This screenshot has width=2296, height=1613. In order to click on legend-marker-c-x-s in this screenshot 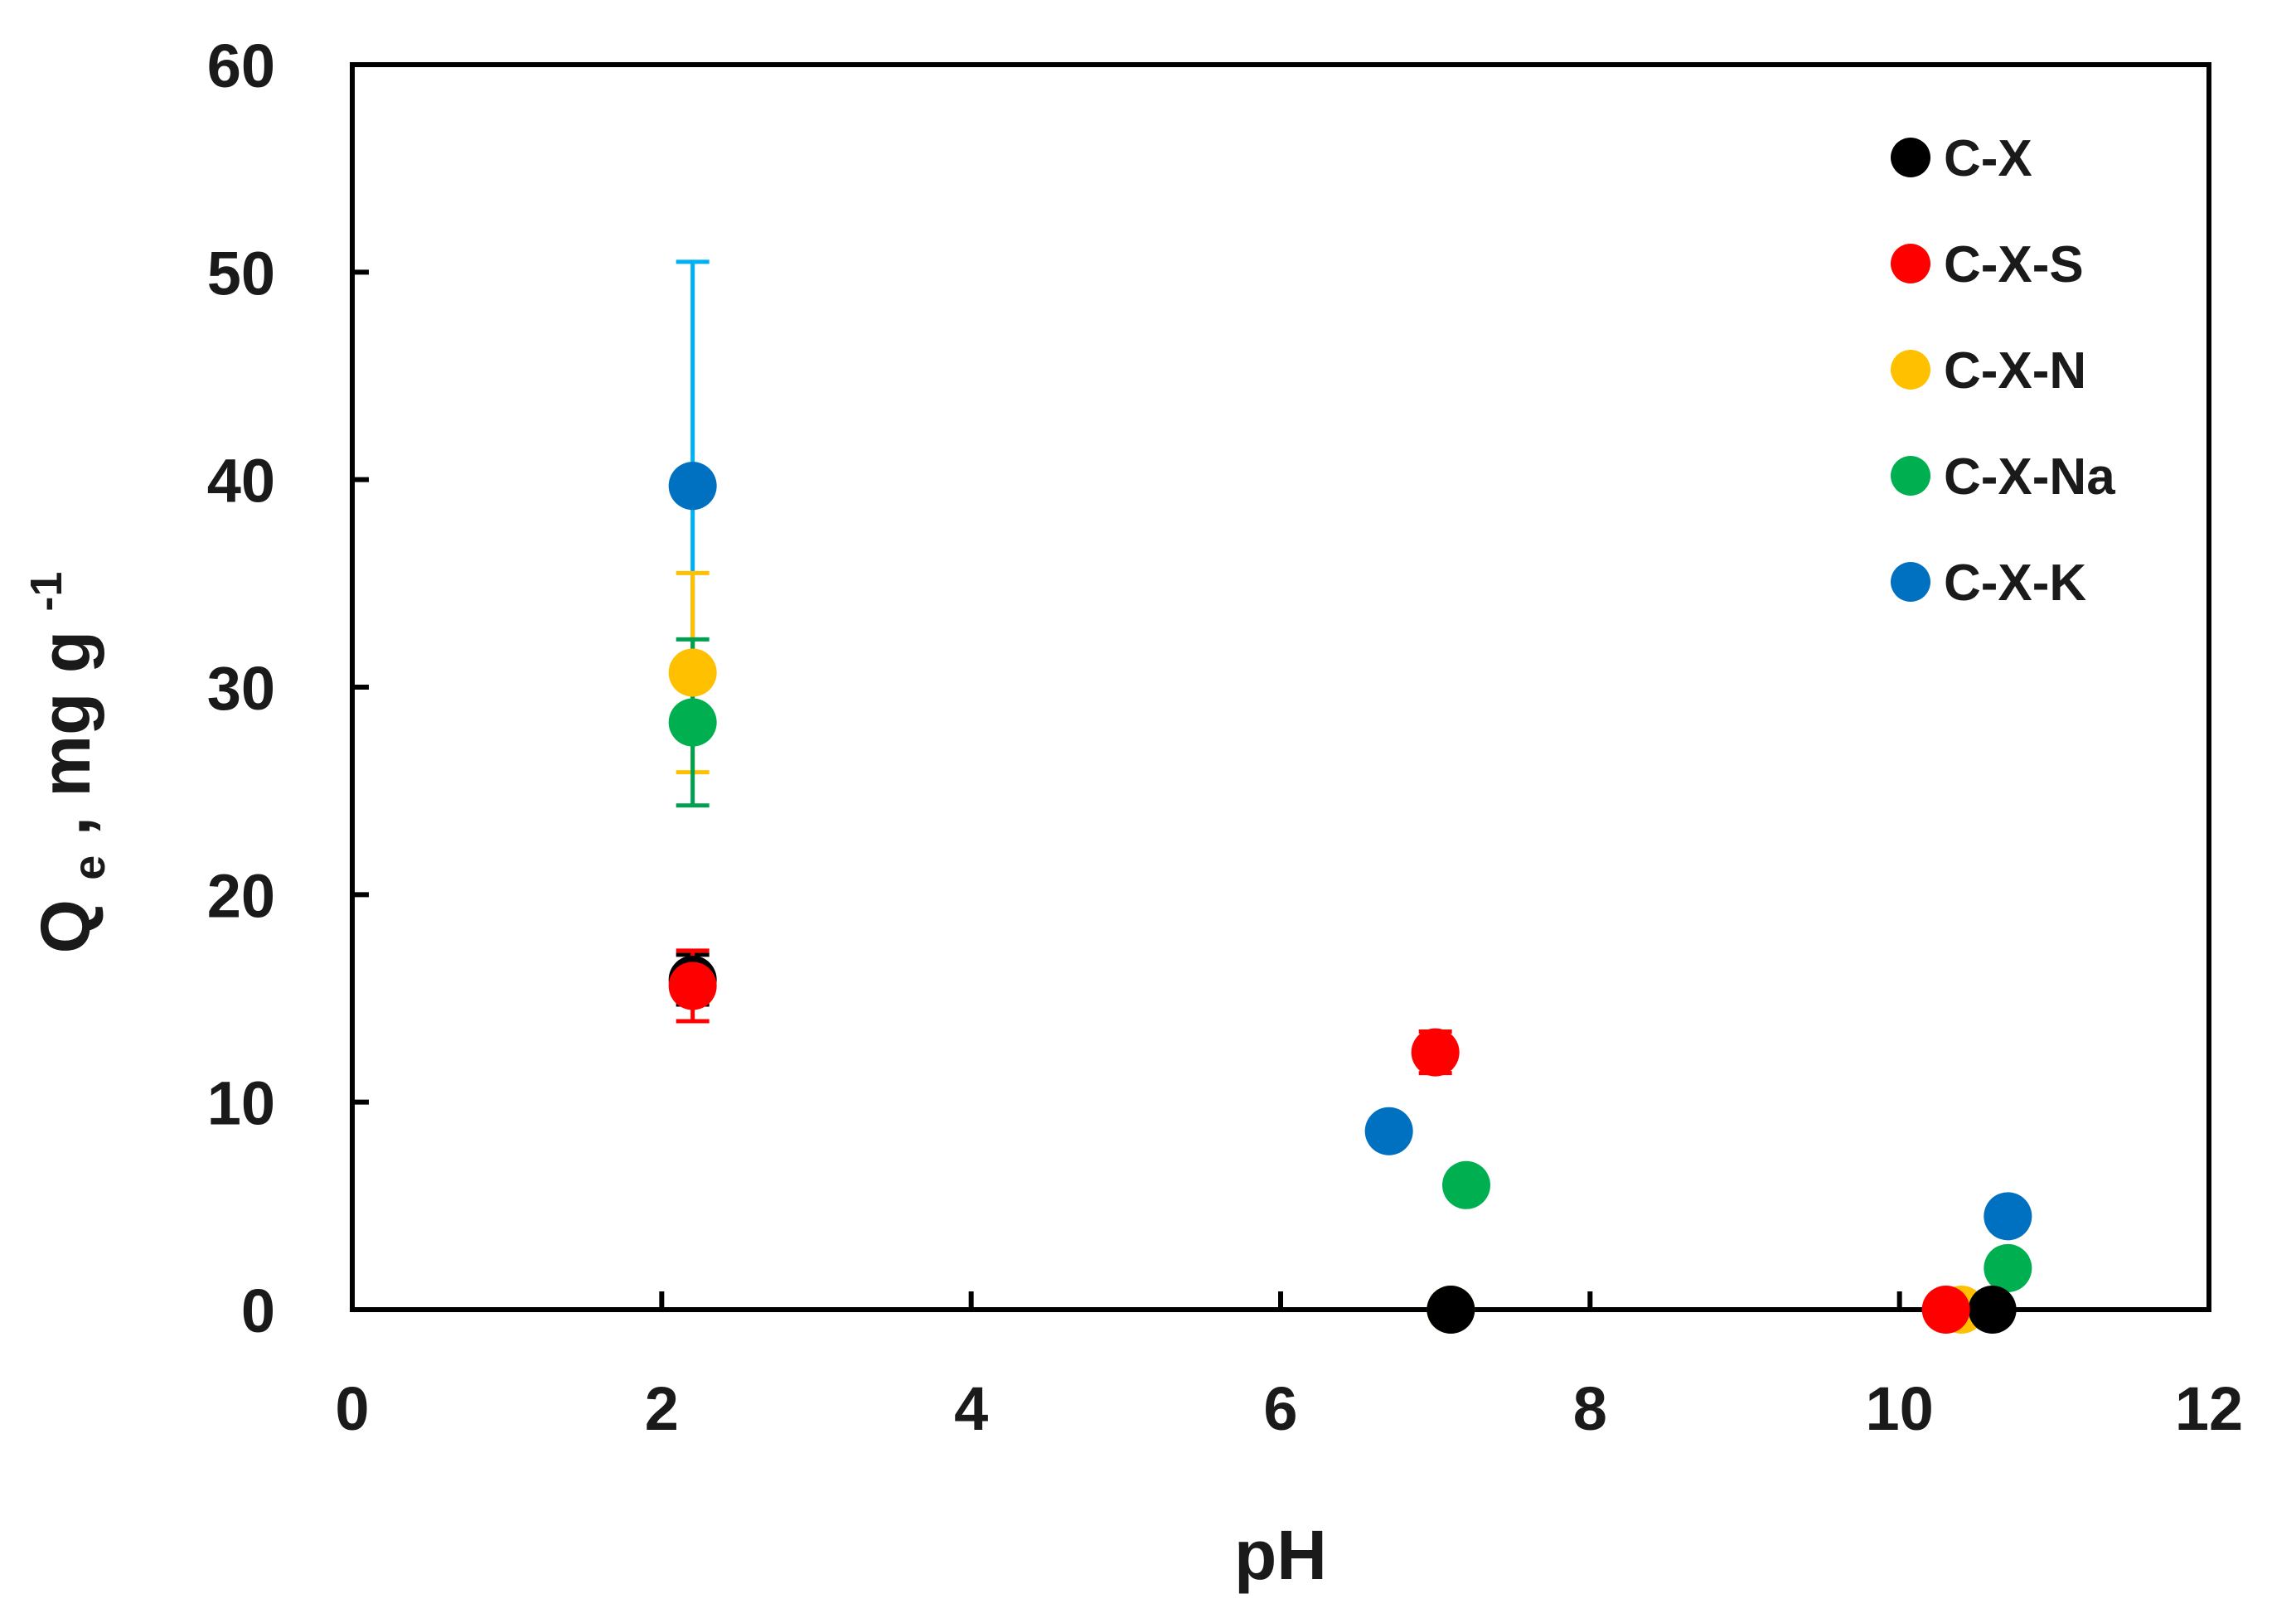, I will do `click(1910, 263)`.